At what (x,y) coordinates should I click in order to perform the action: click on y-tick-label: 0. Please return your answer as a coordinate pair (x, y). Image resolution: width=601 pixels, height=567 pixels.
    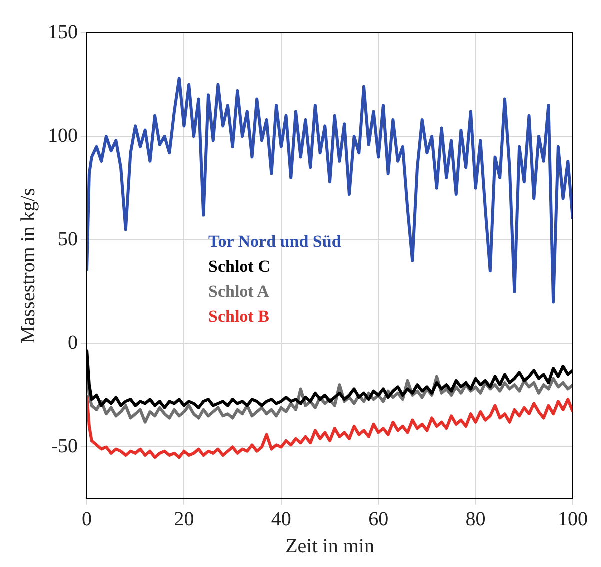
    Looking at the image, I should click on (73, 343).